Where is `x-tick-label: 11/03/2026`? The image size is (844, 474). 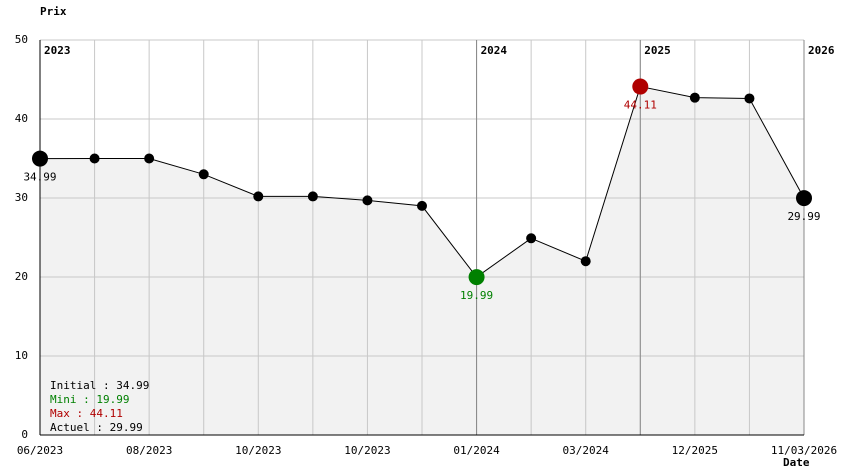 x-tick-label: 11/03/2026 is located at coordinates (804, 450).